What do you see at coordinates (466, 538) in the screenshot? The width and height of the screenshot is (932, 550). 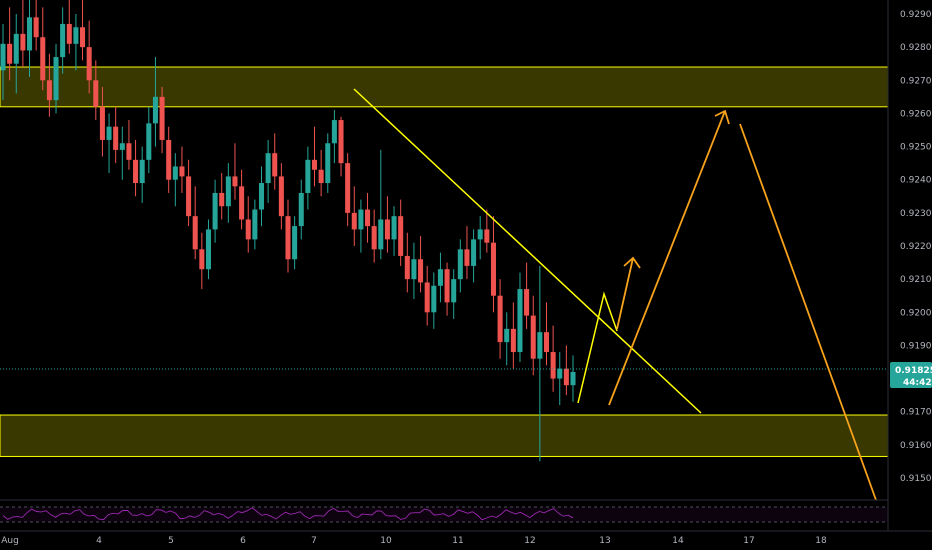 I see `time-axis: Aug 4 5 6 7 10 11 12 13 14 17 18` at bounding box center [466, 538].